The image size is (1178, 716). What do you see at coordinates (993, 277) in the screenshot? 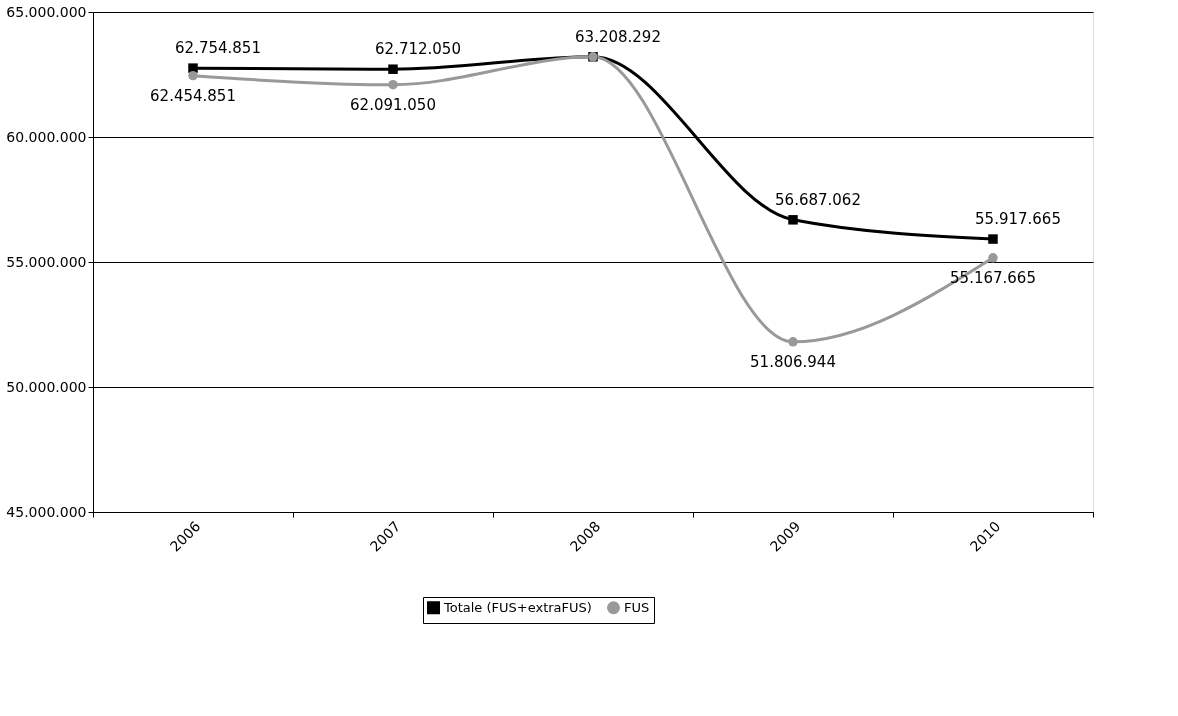
I see `data-label: 55.167.665` at bounding box center [993, 277].